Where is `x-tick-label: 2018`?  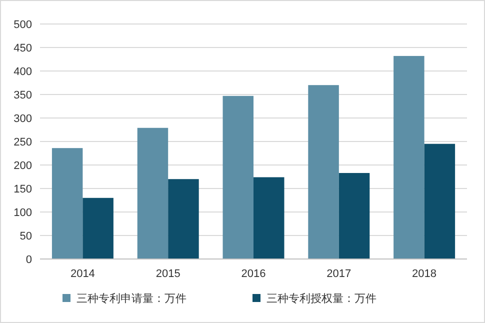
x-tick-label: 2018 is located at coordinates (424, 274).